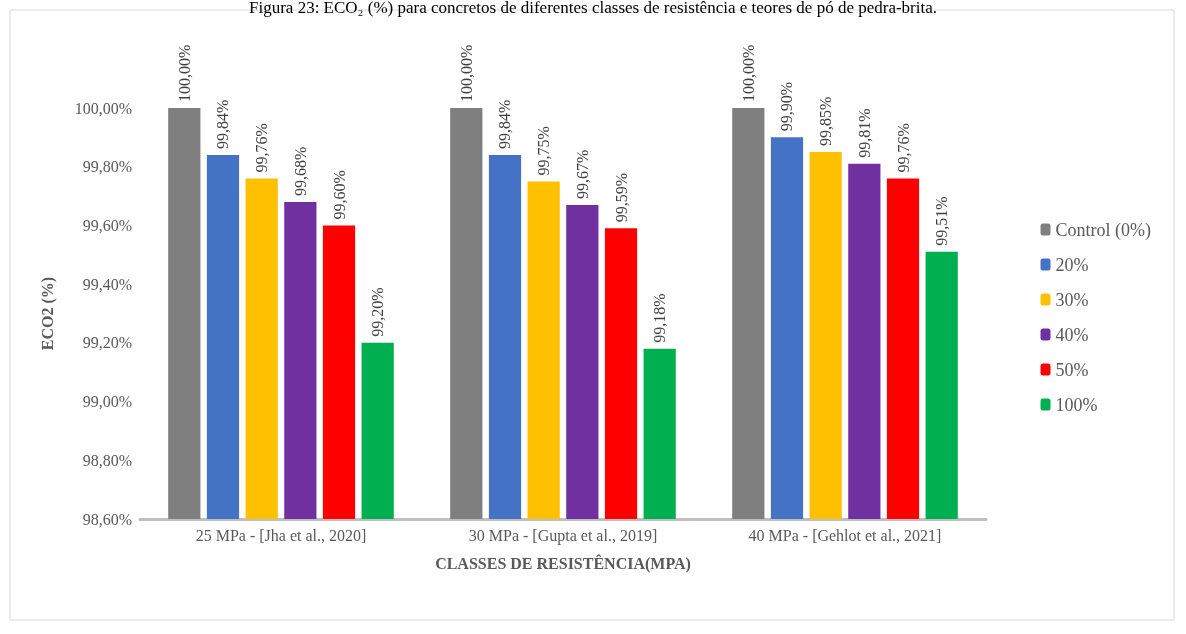 This screenshot has height=634, width=1186. I want to click on x-tick-label: 25 MPa - [Jha et al., 2020], so click(281, 535).